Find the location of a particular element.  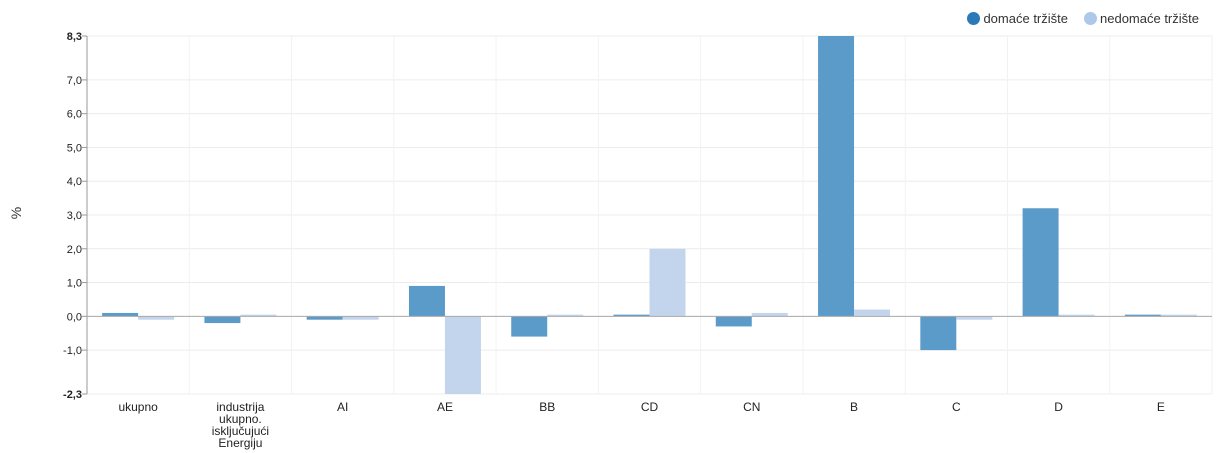

x-category-label: ukupno. is located at coordinates (240, 419).